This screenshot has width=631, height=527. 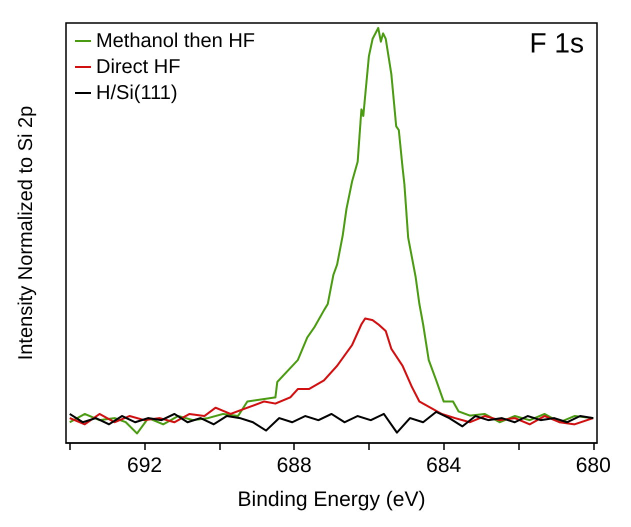 What do you see at coordinates (294, 465) in the screenshot?
I see `x-tick-label: 688` at bounding box center [294, 465].